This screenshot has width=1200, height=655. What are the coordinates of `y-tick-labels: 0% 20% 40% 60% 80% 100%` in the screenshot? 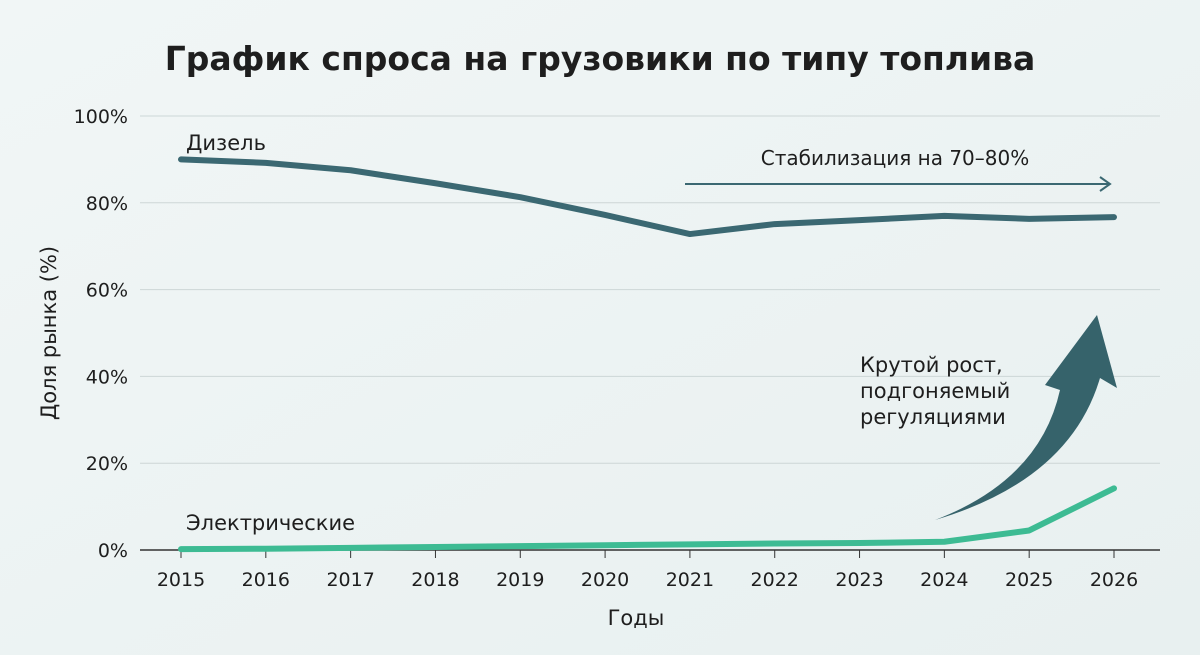 It's located at (101, 334).